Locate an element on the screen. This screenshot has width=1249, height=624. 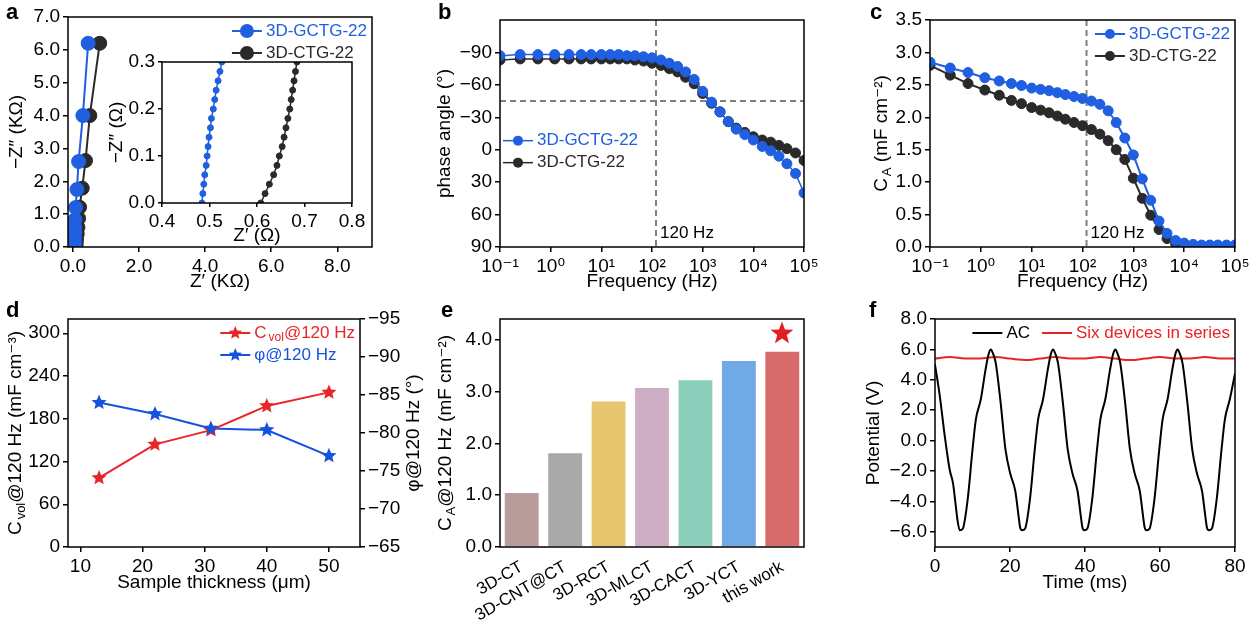
x-tick-label: 0.5 is located at coordinates (209, 220).